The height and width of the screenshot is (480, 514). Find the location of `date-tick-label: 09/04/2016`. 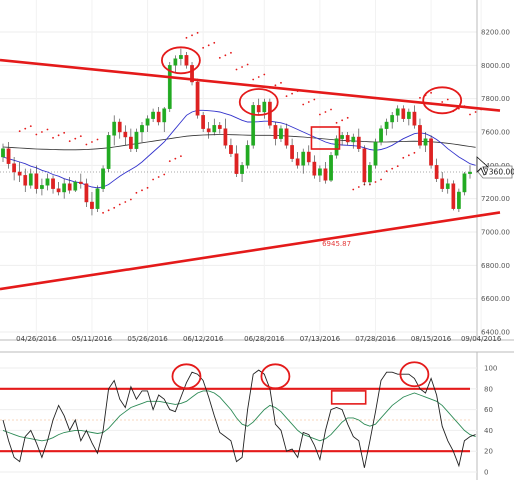

date-tick-label: 09/04/2016 is located at coordinates (481, 339).